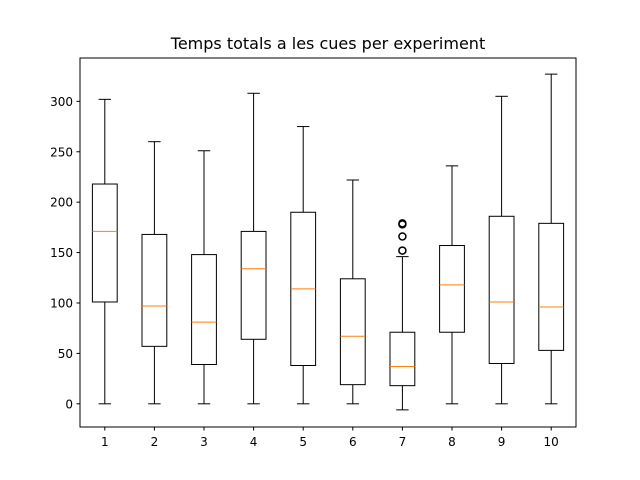 This screenshot has width=640, height=480. Describe the element at coordinates (353, 442) in the screenshot. I see `x-tick-label: 6` at that location.